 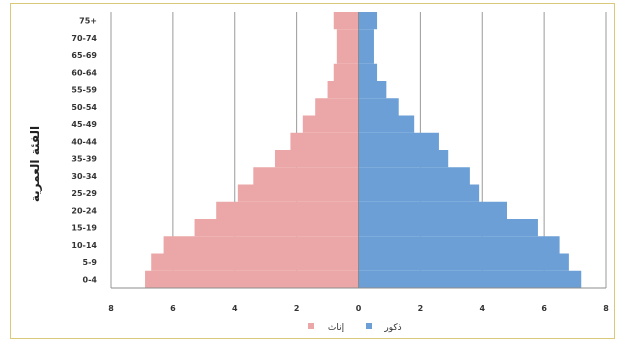 I want to click on y-tick-label: 50-54, so click(x=84, y=107).